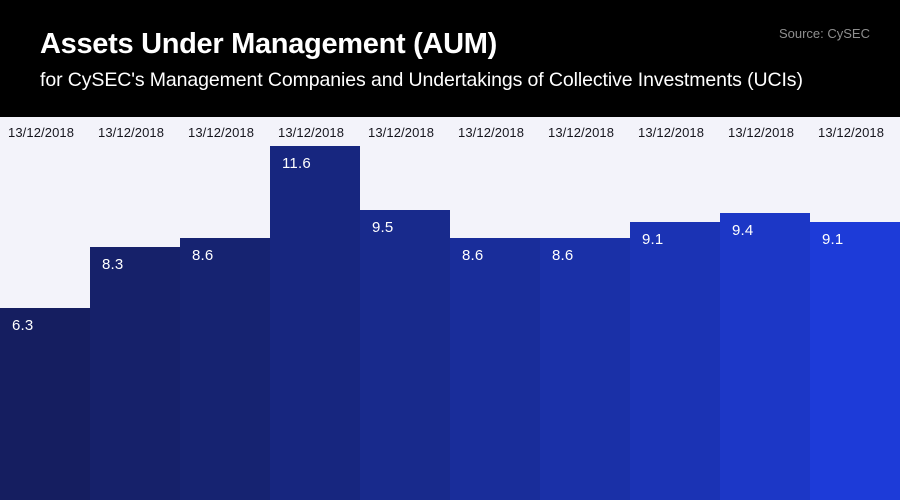 This screenshot has height=500, width=900. Describe the element at coordinates (23, 325) in the screenshot. I see `value-label: 6.3` at that location.